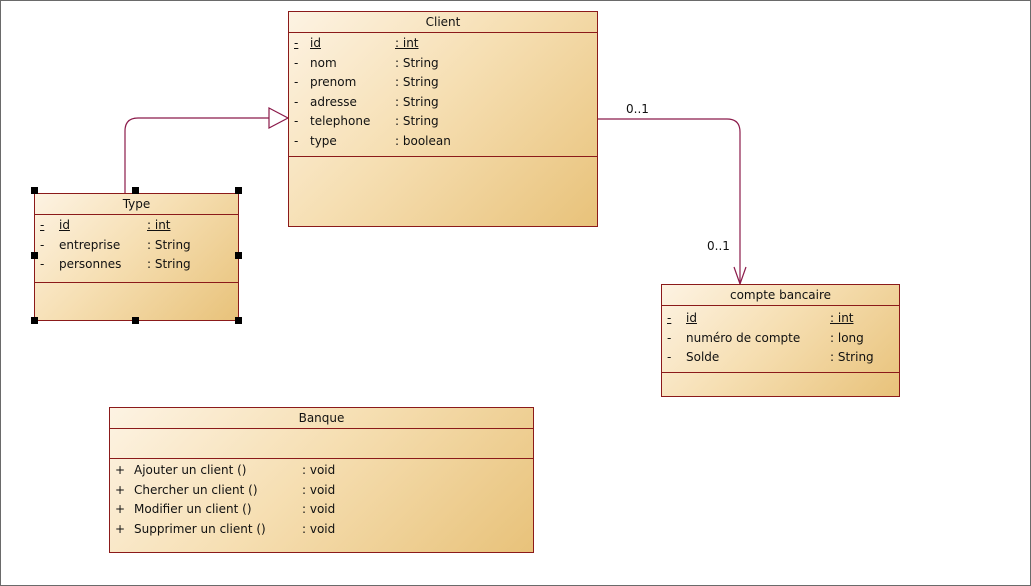 The image size is (1031, 586). Describe the element at coordinates (196, 489) in the screenshot. I see `operation-name: Chercher un client ()` at that location.